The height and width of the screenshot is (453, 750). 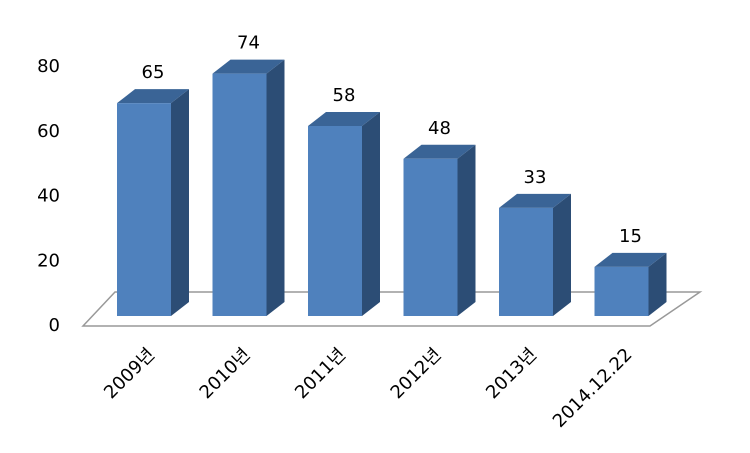 I want to click on x-tick-label: 2012년, so click(x=416, y=373).